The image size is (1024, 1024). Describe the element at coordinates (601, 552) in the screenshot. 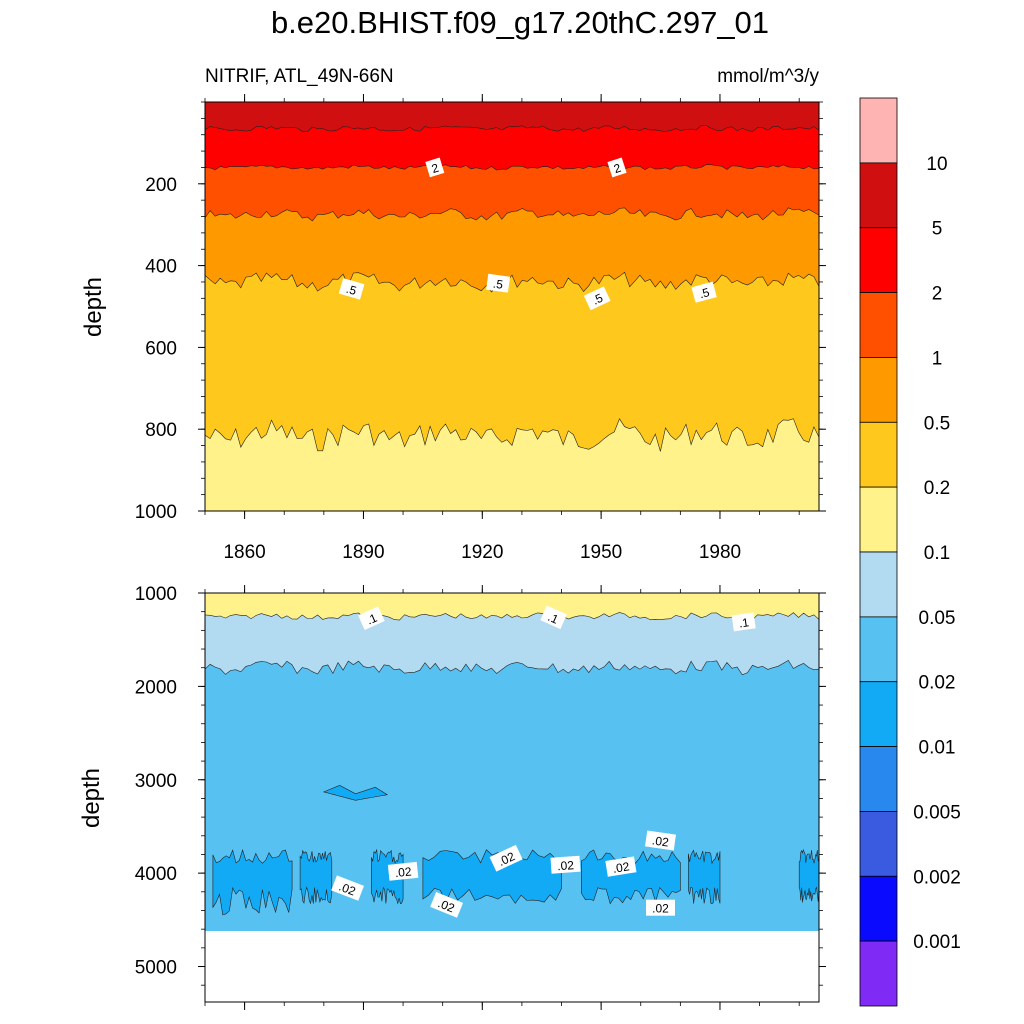

I see `x-tick-label: 1950` at that location.